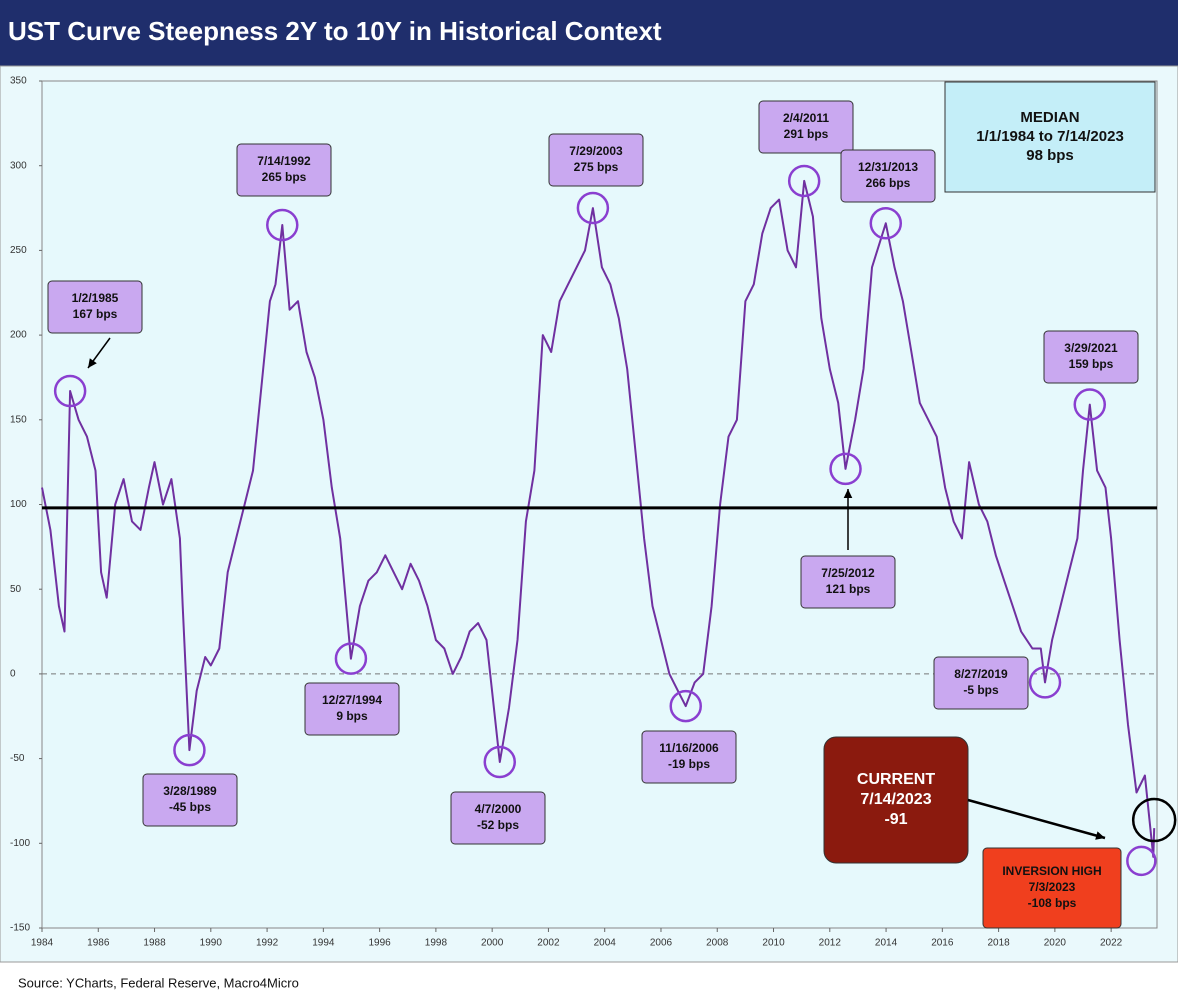 The width and height of the screenshot is (1178, 1000). I want to click on median-box-text: 98 bps, so click(1050, 155).